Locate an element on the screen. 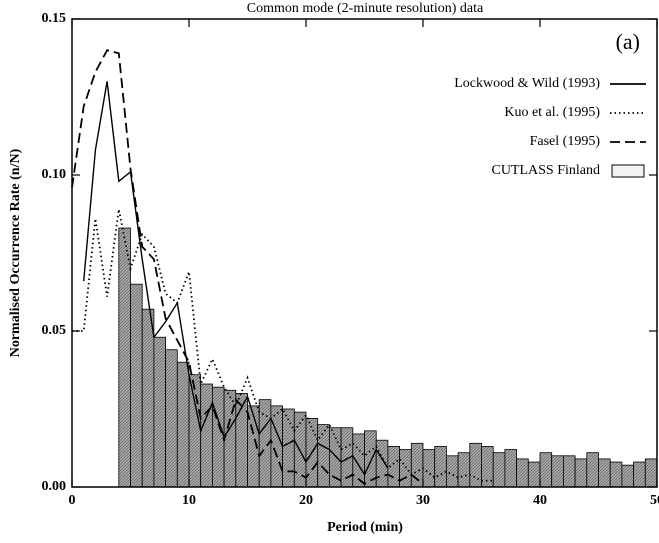  annotation: (a) is located at coordinates (628, 41).